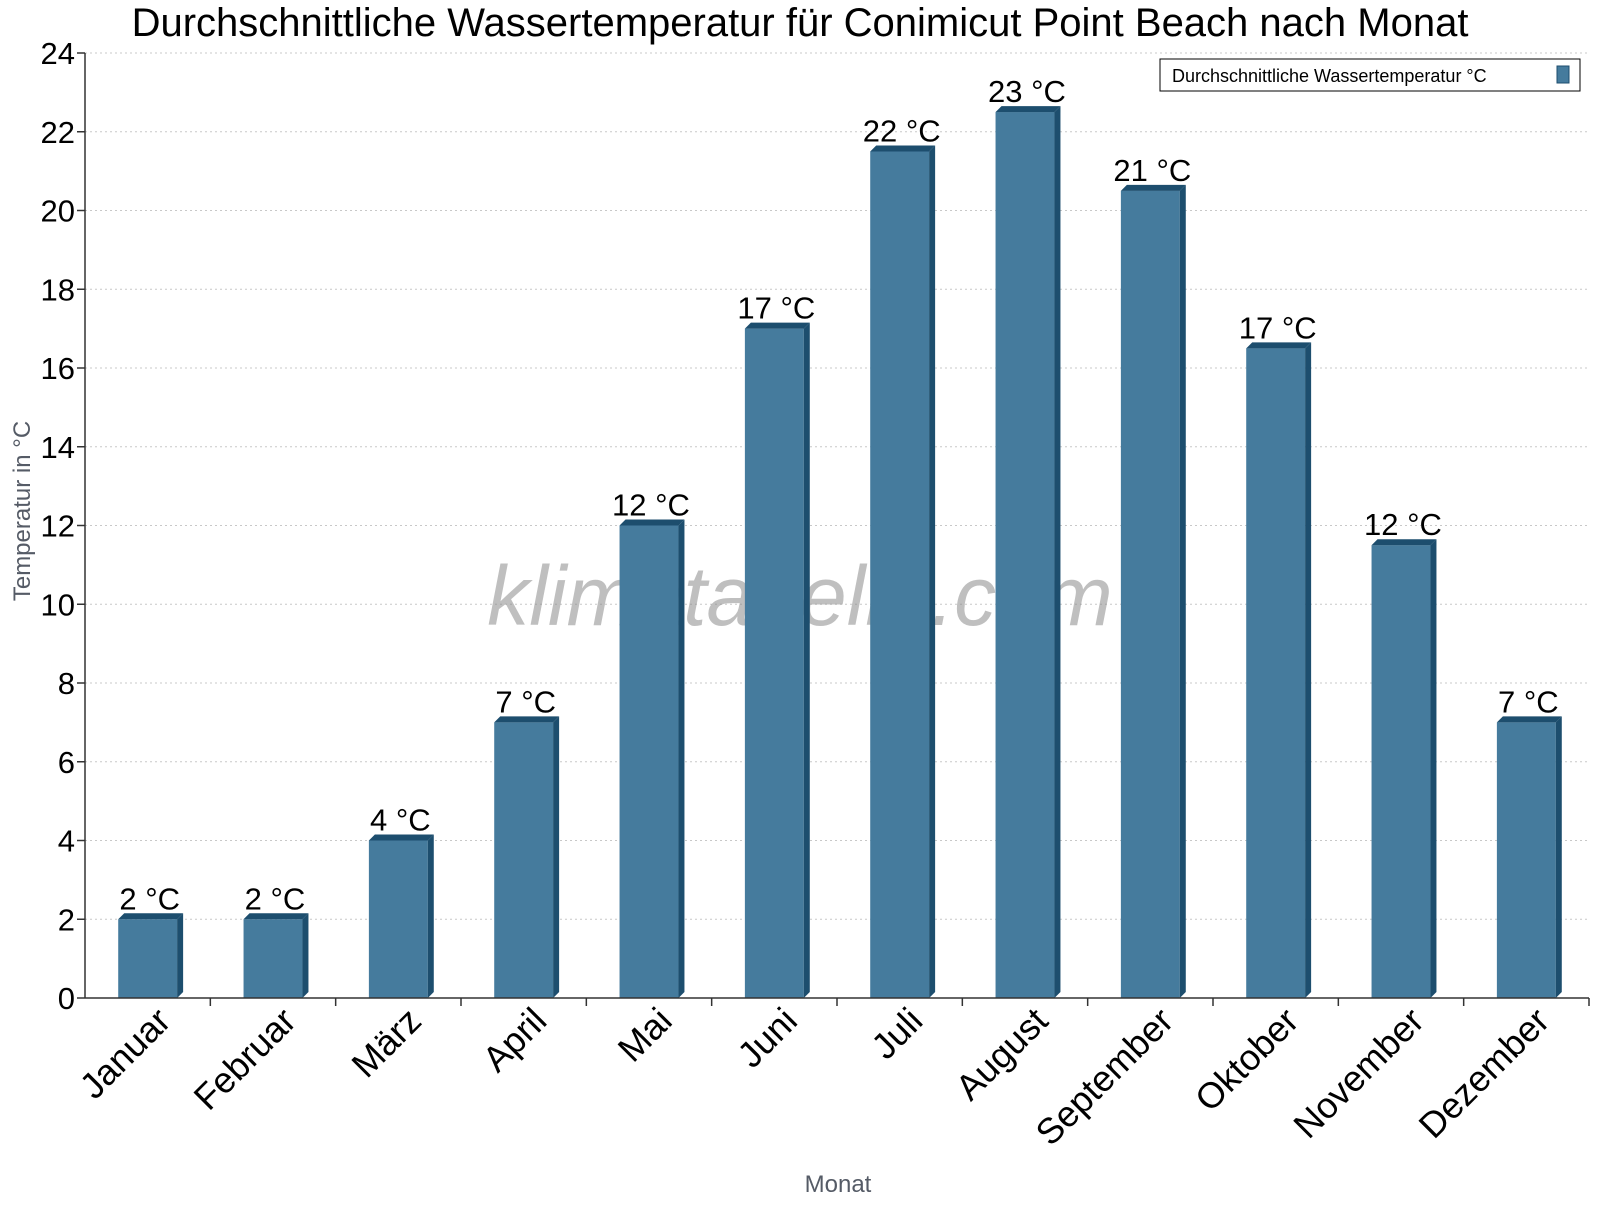 The image size is (1600, 1205). I want to click on data-label: 21 °C, so click(1152, 170).